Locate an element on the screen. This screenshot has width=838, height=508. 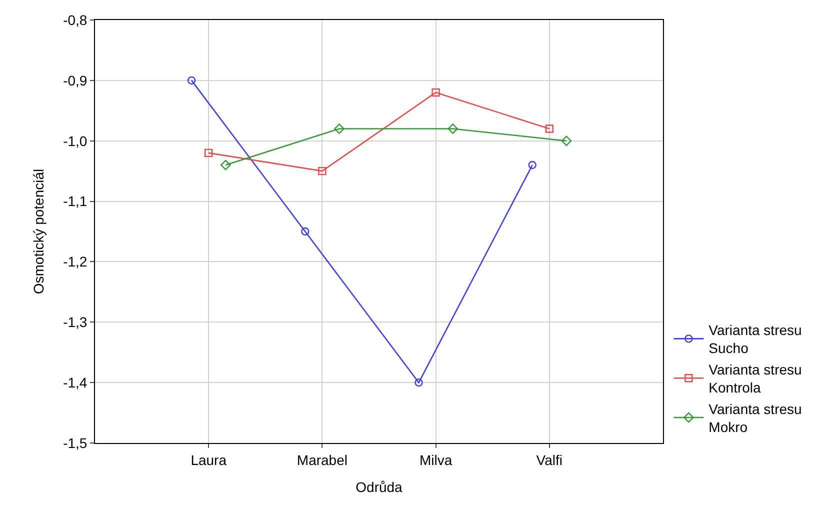
x-tick-label: Milva is located at coordinates (435, 460).